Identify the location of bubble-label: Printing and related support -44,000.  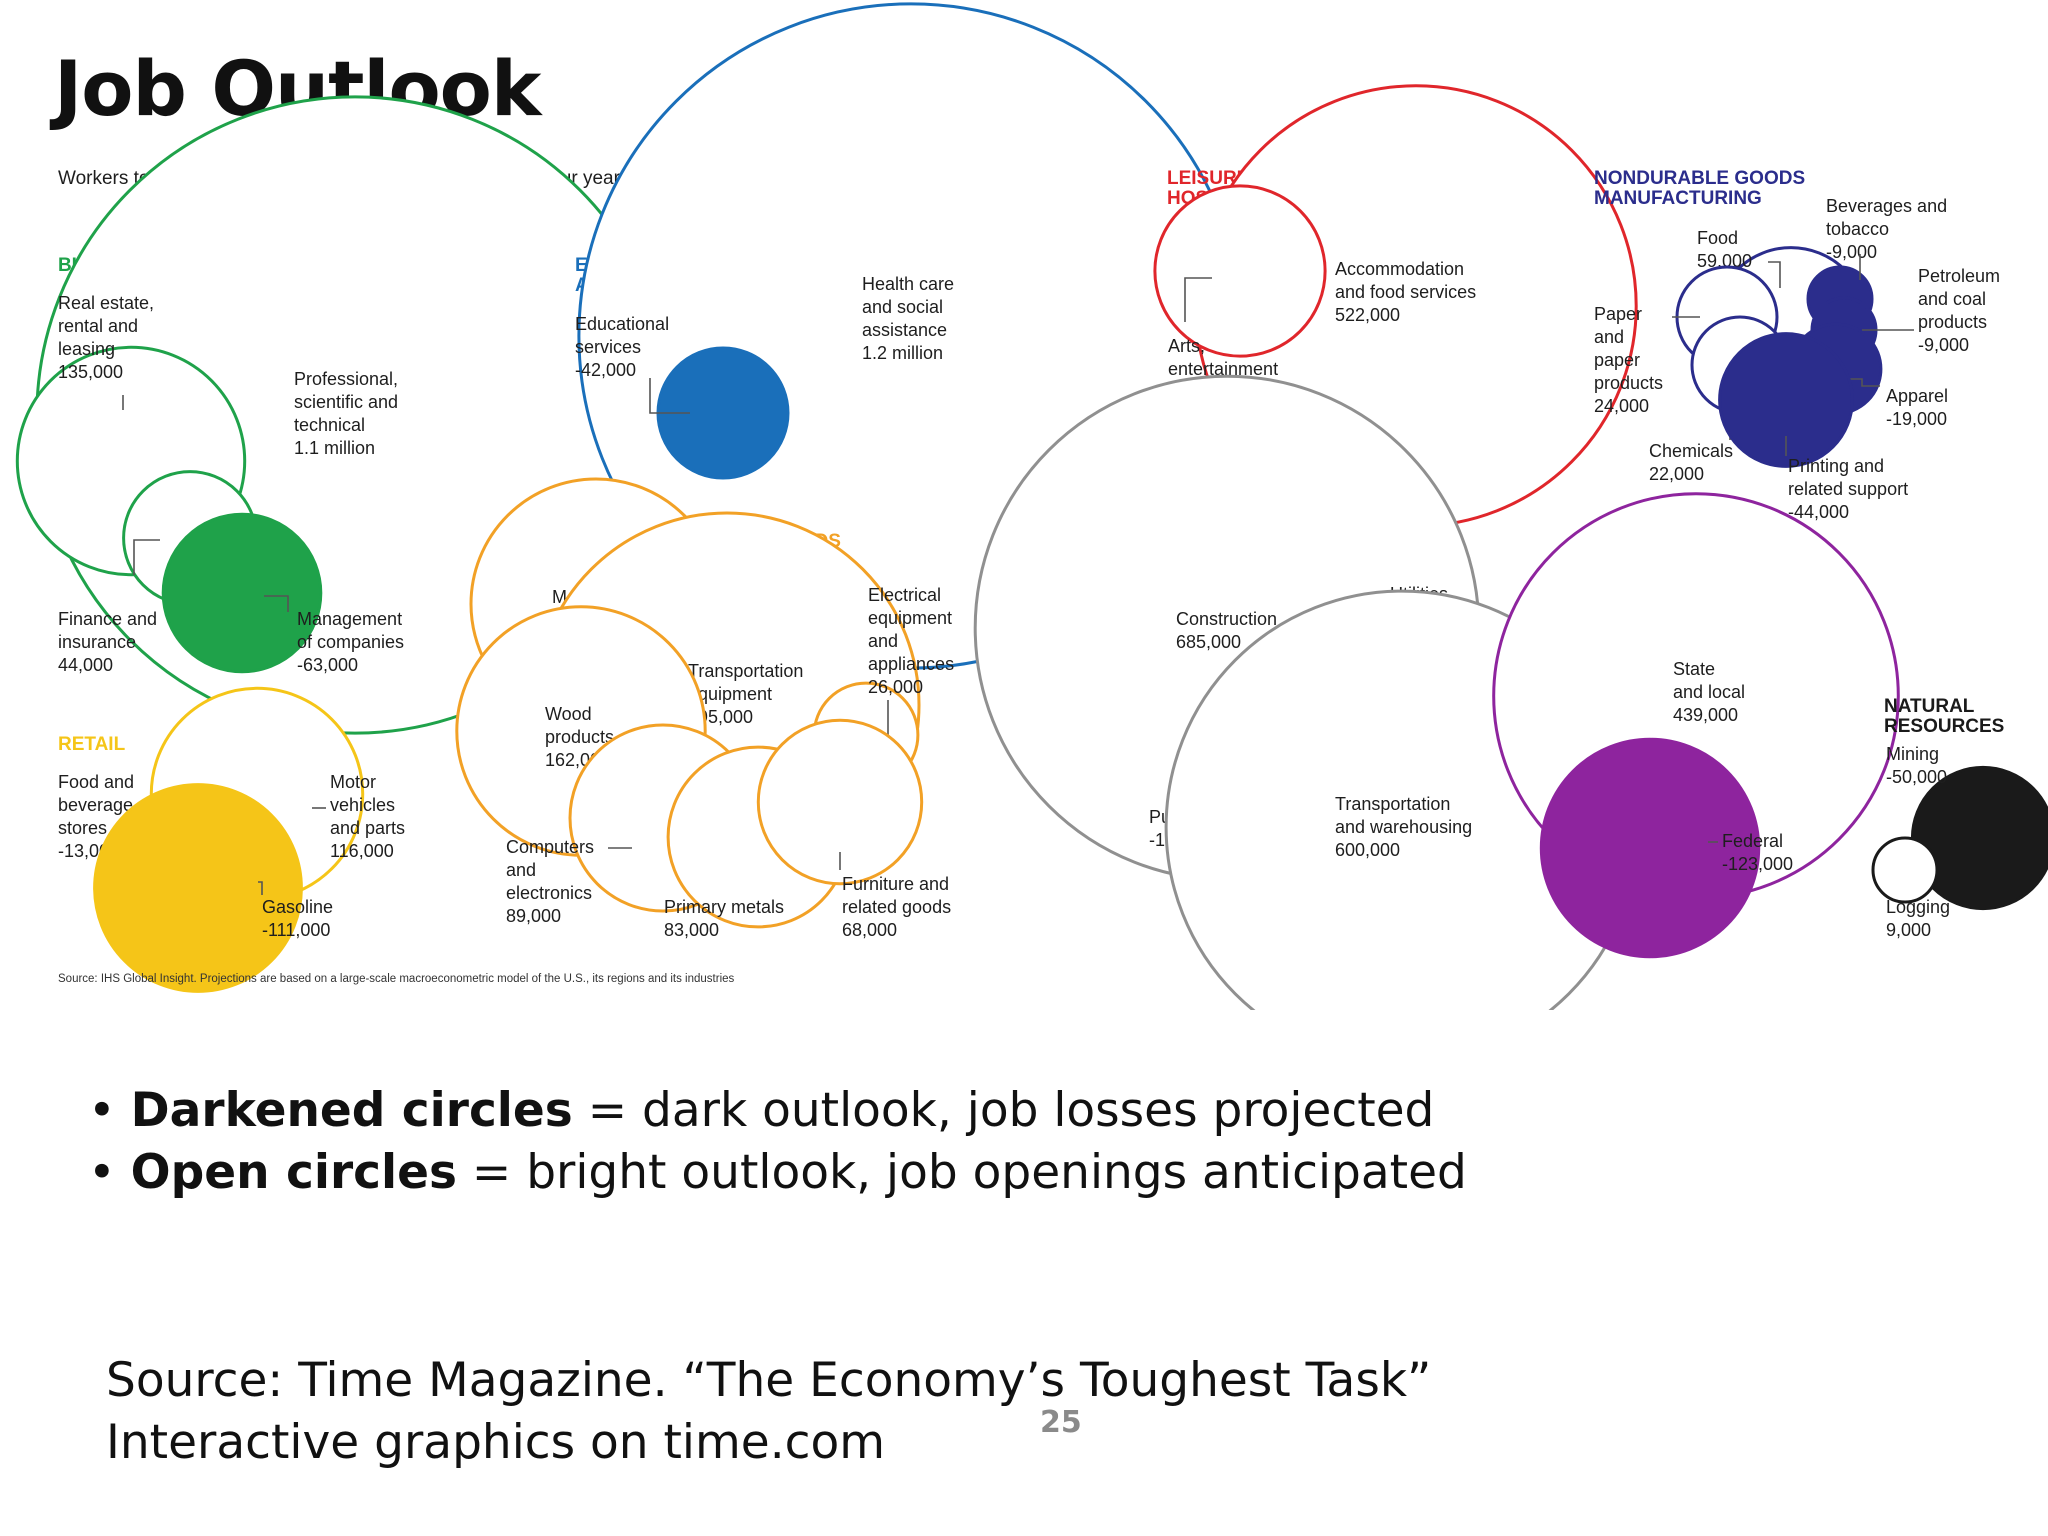
(1848, 489).